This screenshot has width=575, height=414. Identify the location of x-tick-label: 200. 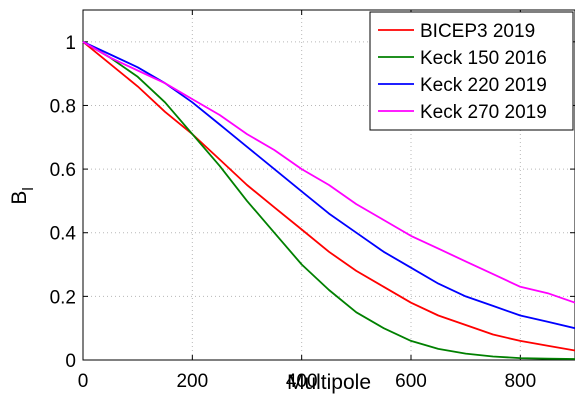
(192, 381).